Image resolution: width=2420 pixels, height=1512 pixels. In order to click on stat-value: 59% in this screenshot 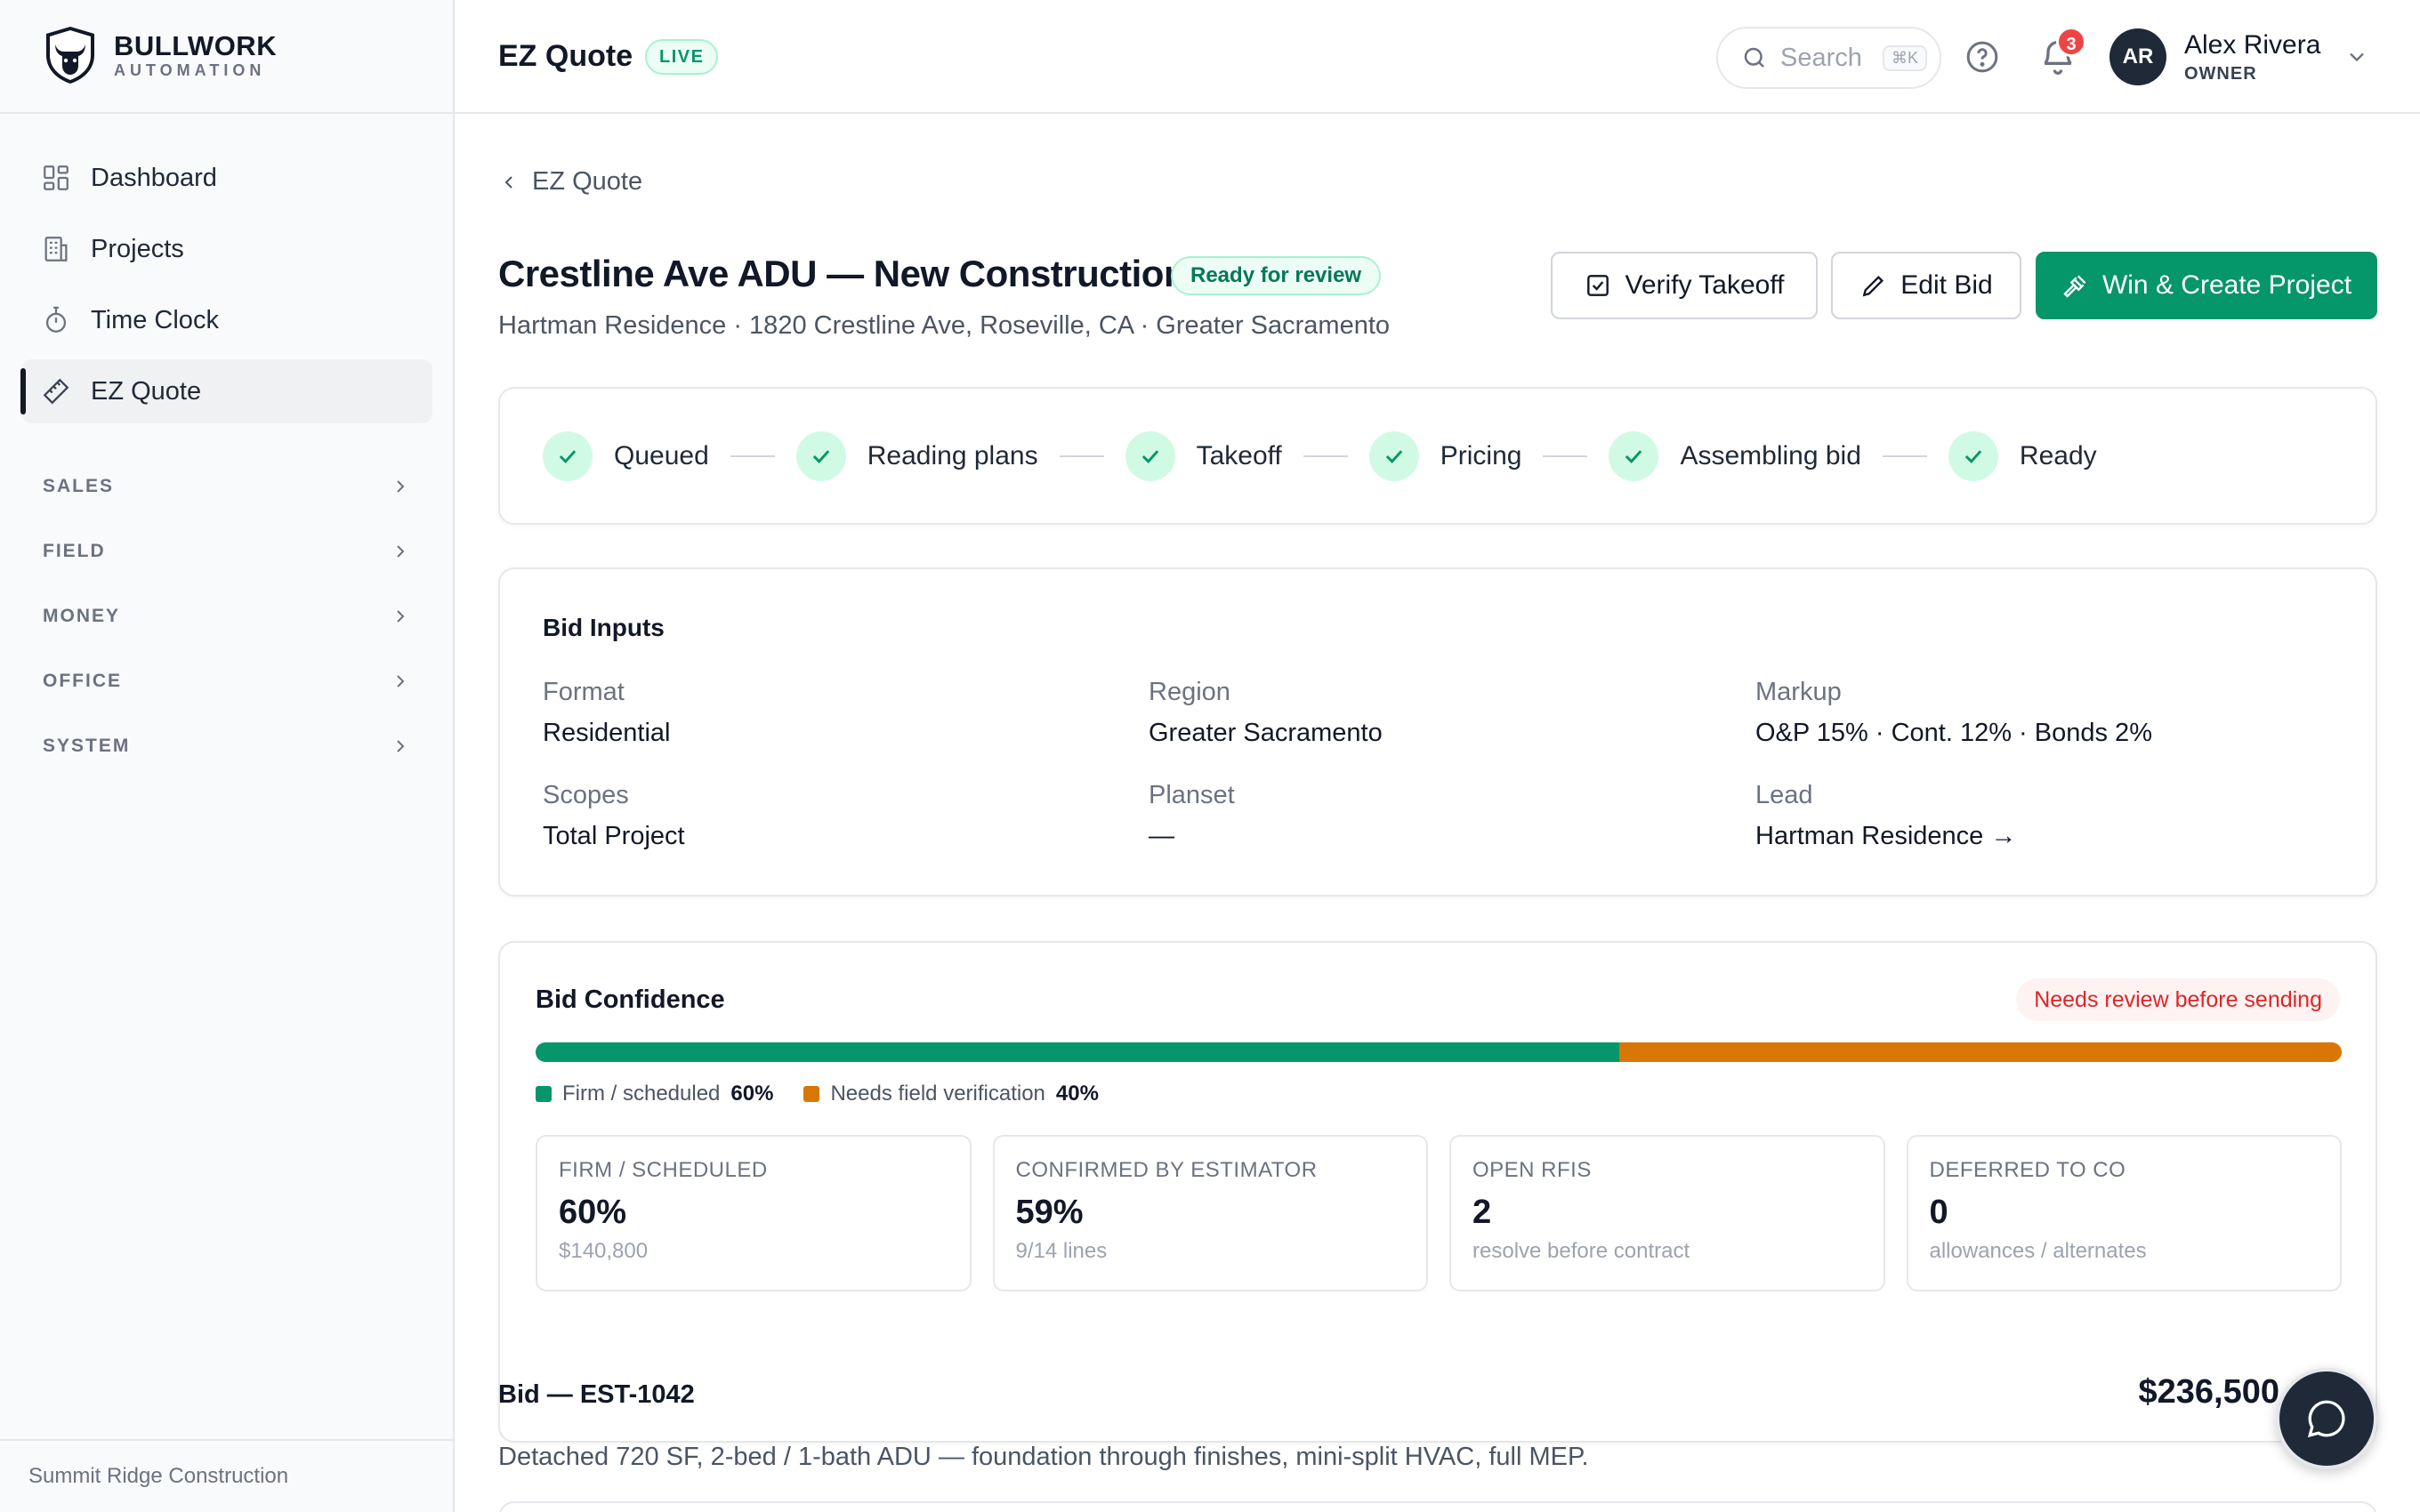, I will do `click(1049, 1212)`.